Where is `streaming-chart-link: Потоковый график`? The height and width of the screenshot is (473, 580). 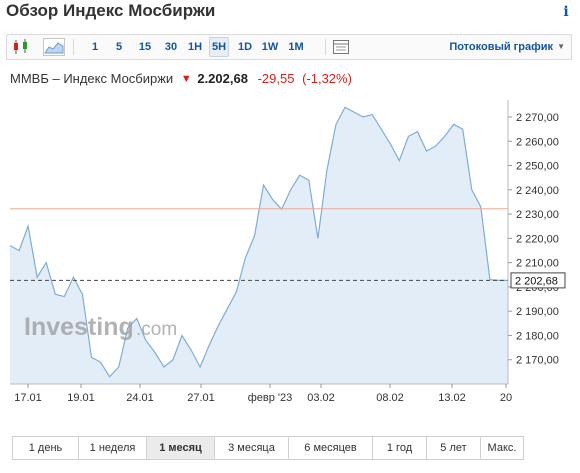
streaming-chart-link: Потоковый график is located at coordinates (501, 47).